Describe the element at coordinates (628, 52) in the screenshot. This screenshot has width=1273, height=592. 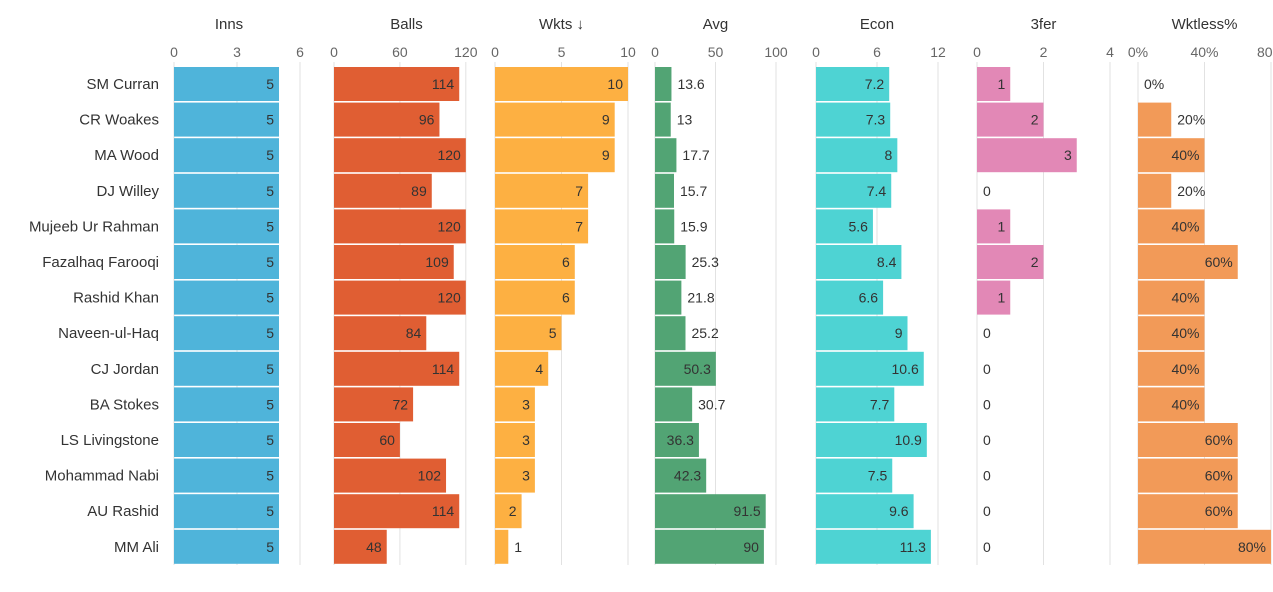
I see `tick-label: 10` at that location.